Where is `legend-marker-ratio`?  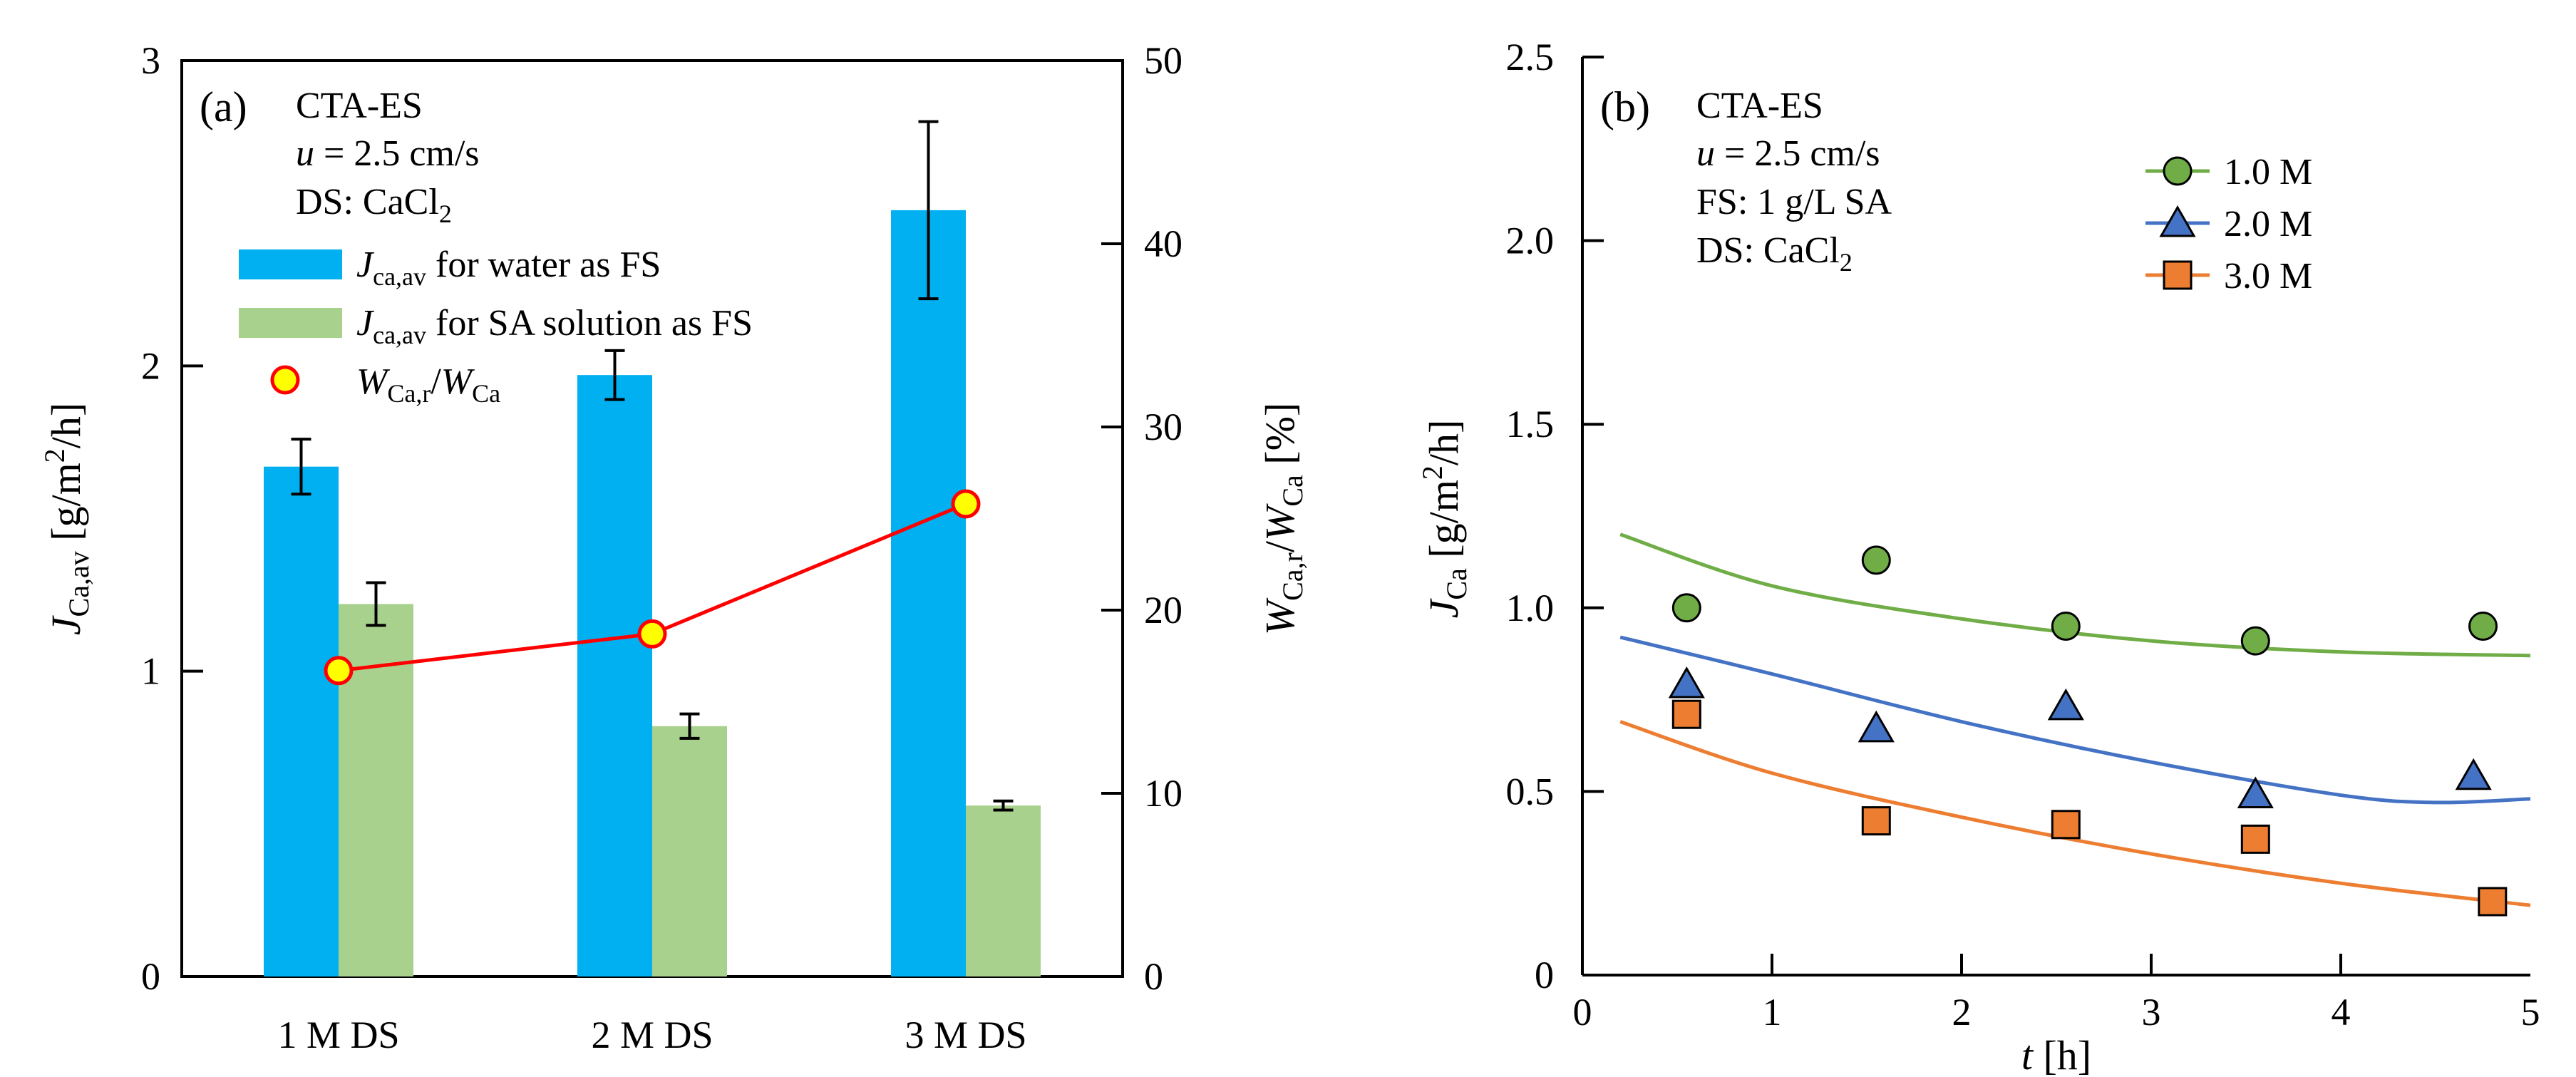 legend-marker-ratio is located at coordinates (285, 380).